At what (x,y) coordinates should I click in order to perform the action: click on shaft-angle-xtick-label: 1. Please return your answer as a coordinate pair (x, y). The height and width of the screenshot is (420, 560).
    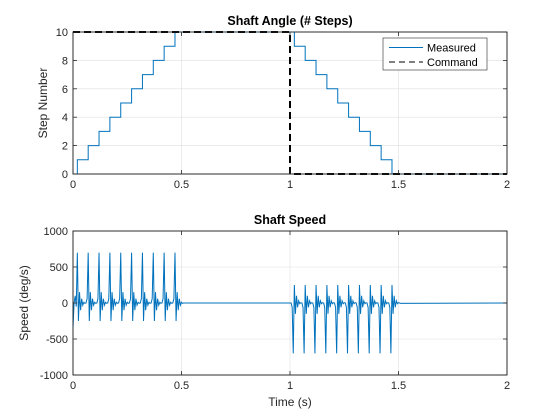
    Looking at the image, I should click on (290, 185).